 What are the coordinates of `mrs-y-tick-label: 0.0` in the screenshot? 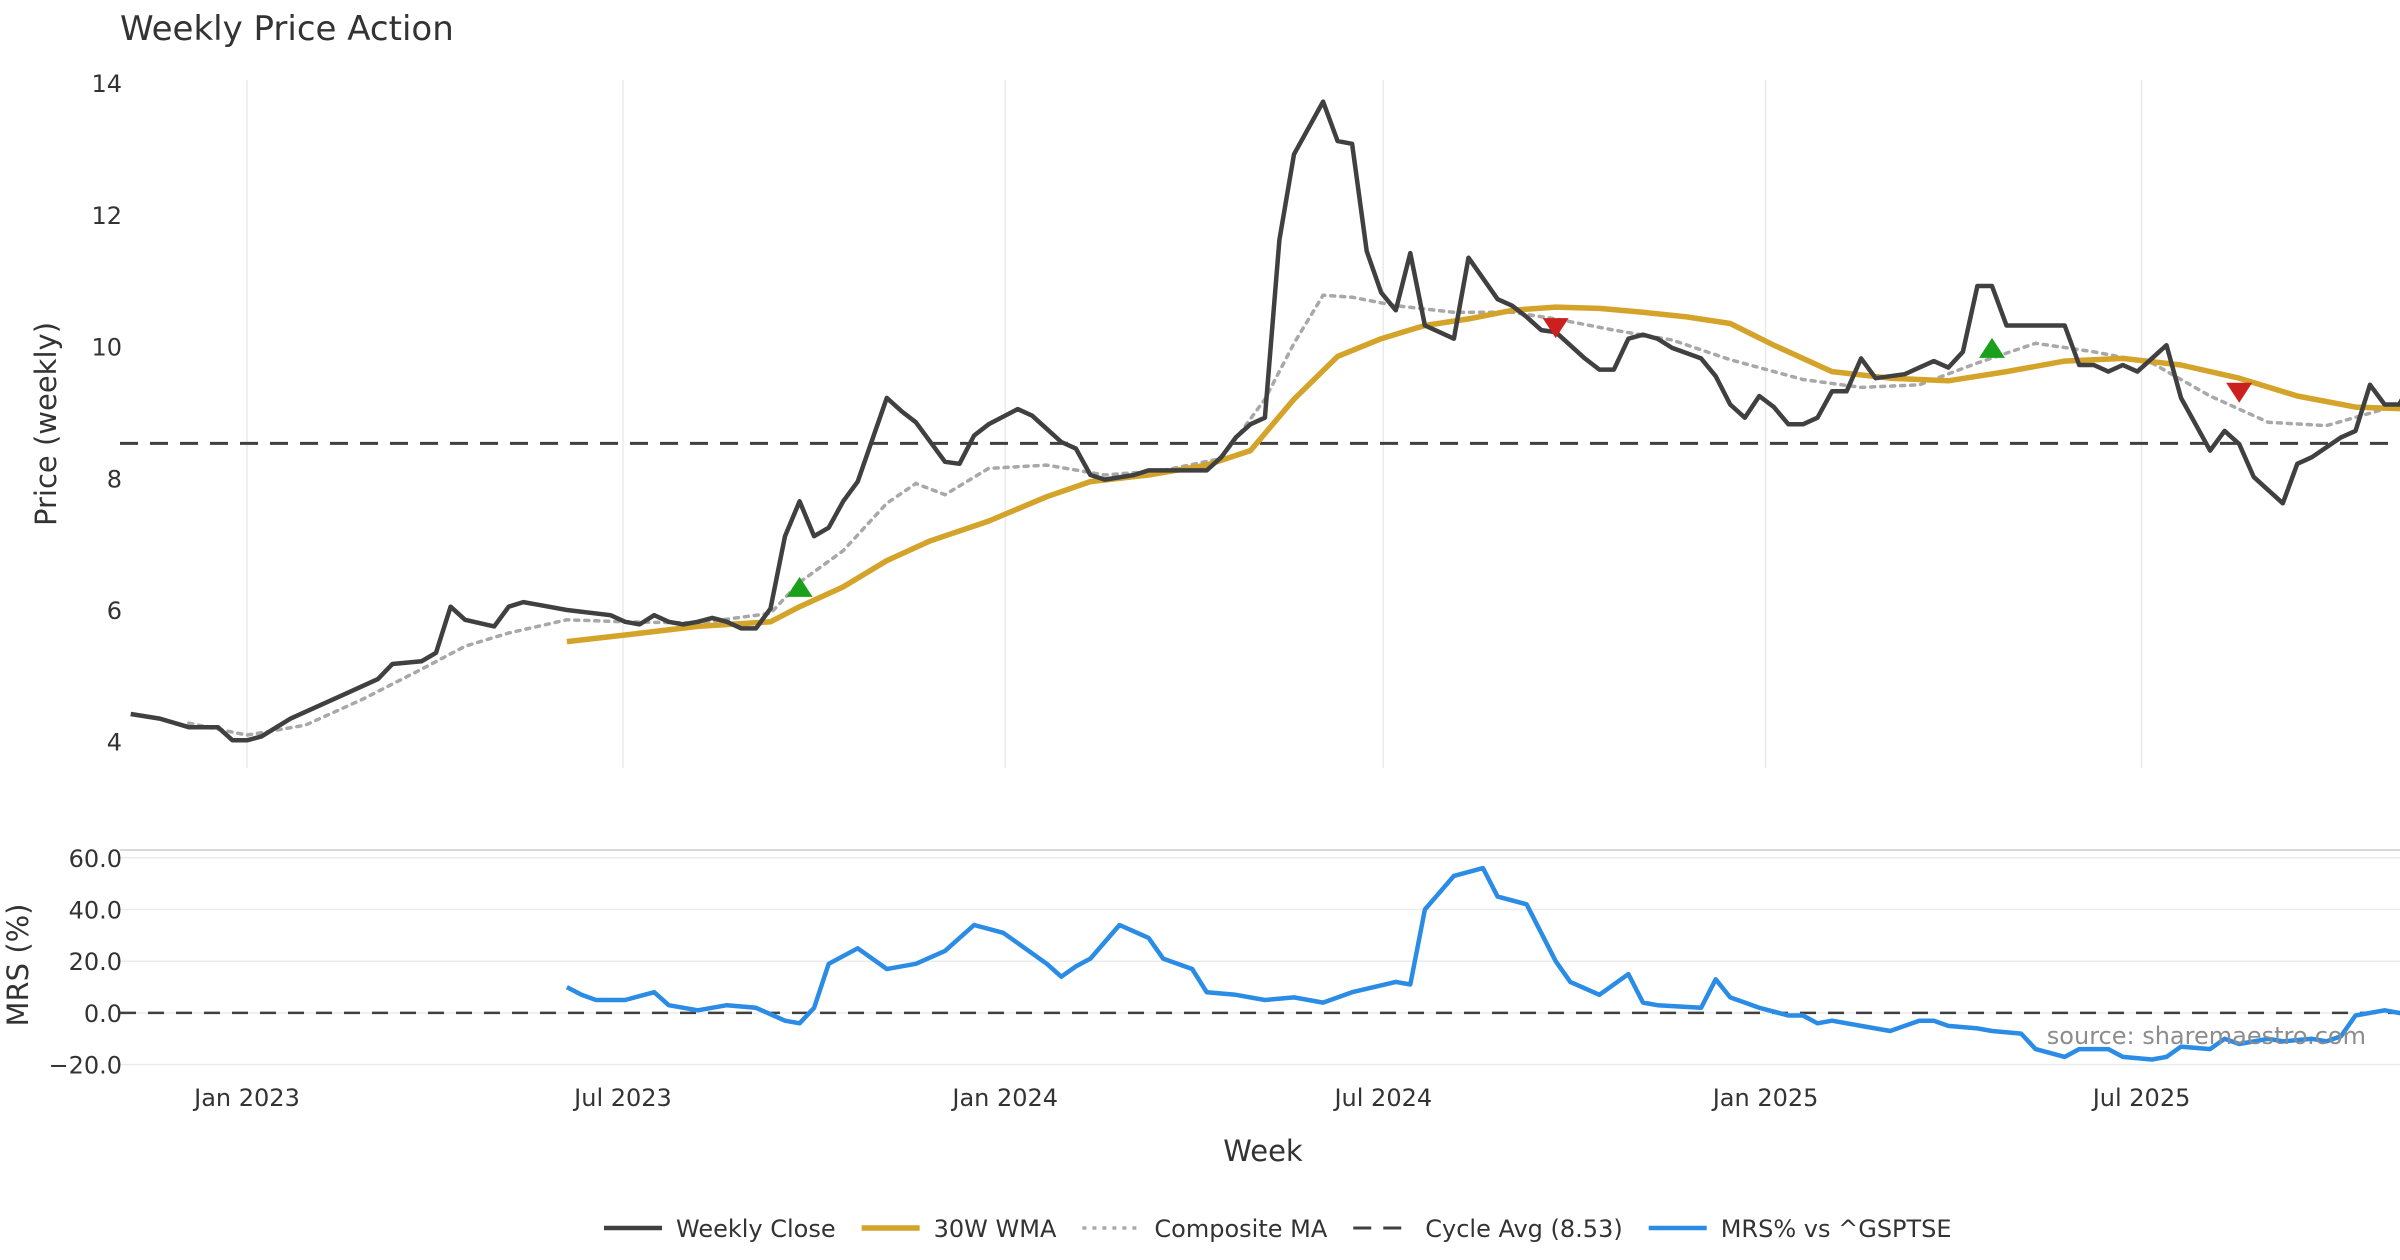 It's located at (103, 1014).